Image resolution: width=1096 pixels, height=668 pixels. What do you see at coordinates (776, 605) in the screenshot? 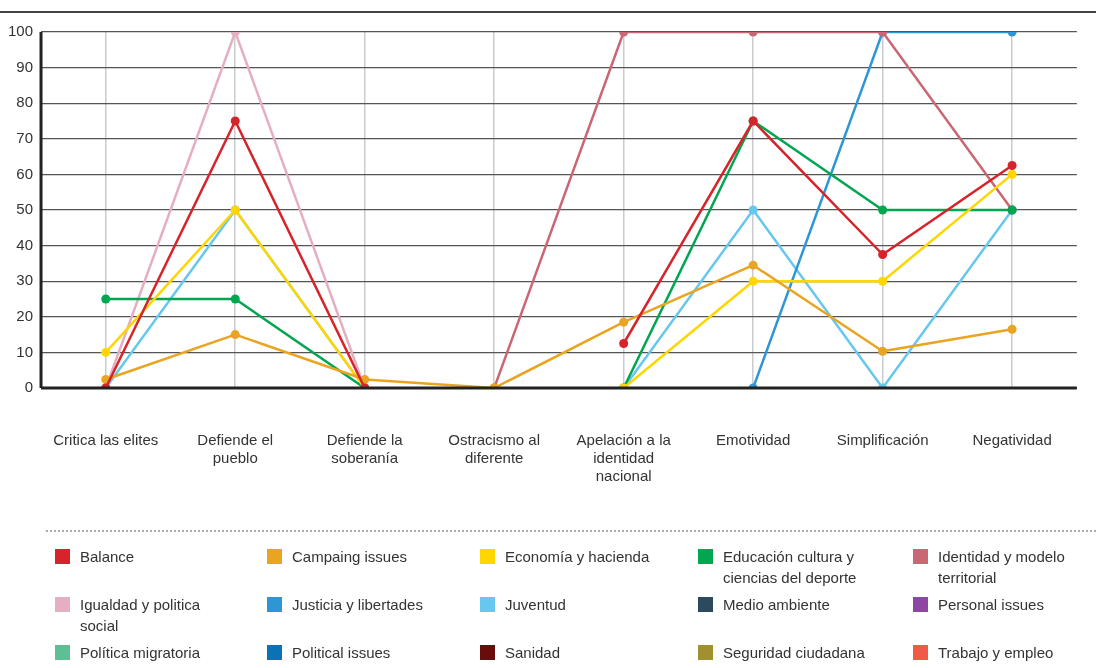
I see `legend-label: Medio ambiente` at bounding box center [776, 605].